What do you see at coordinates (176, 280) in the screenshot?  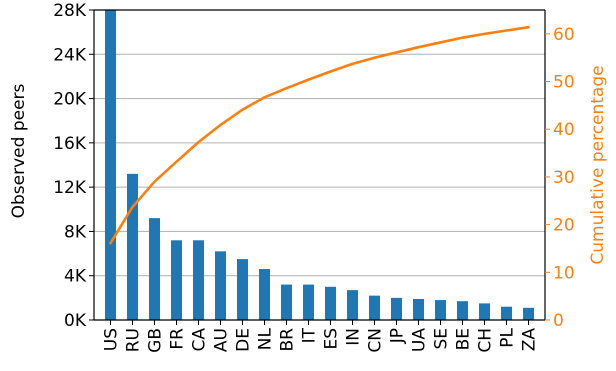 I see `bar-fr` at bounding box center [176, 280].